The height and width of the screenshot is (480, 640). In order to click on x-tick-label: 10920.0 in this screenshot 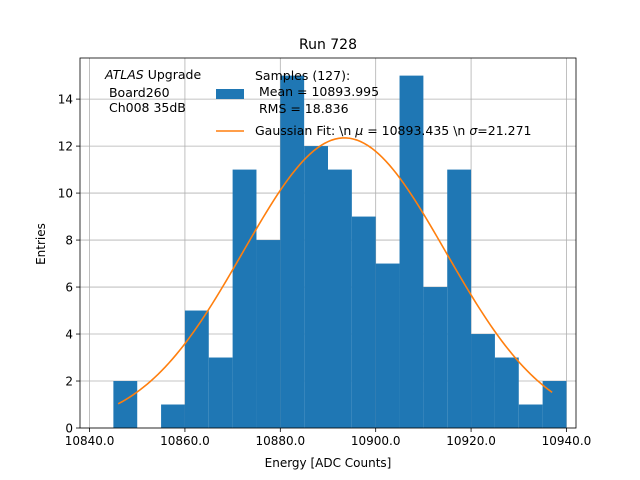, I will do `click(471, 441)`.